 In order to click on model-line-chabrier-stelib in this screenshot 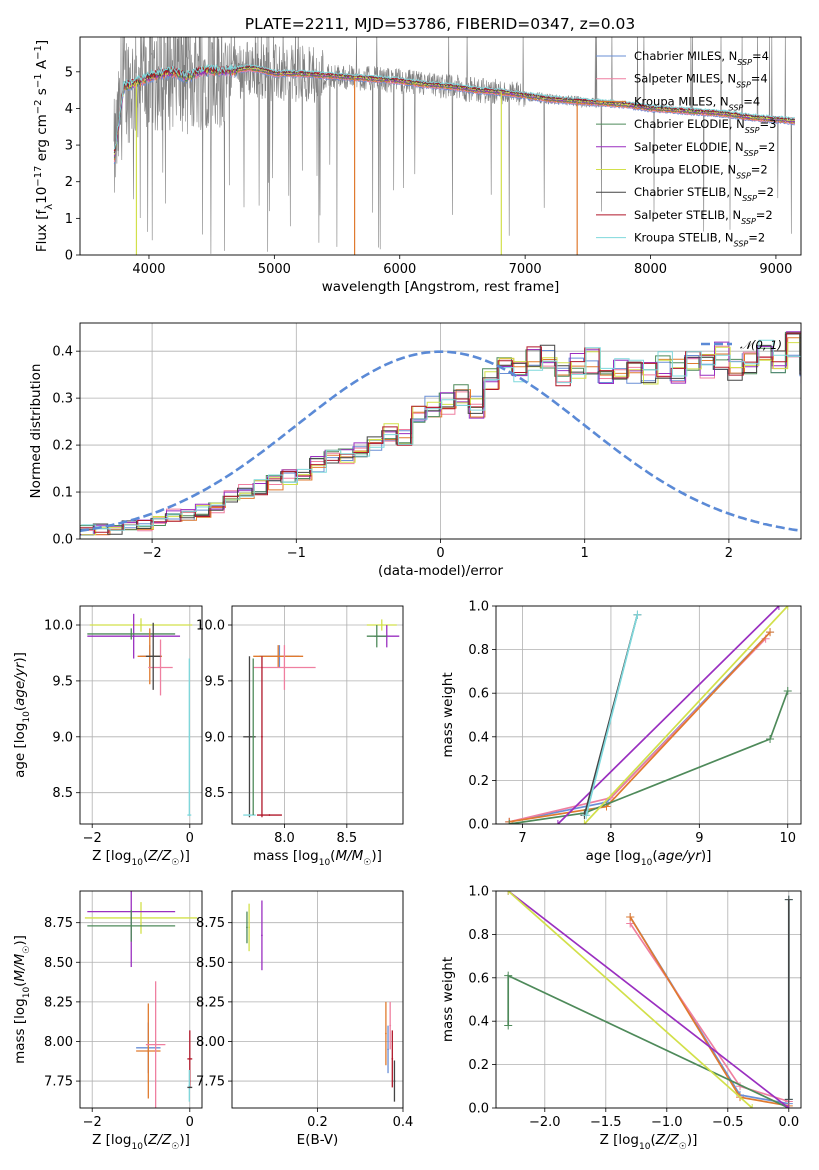, I will do `click(454, 108)`.